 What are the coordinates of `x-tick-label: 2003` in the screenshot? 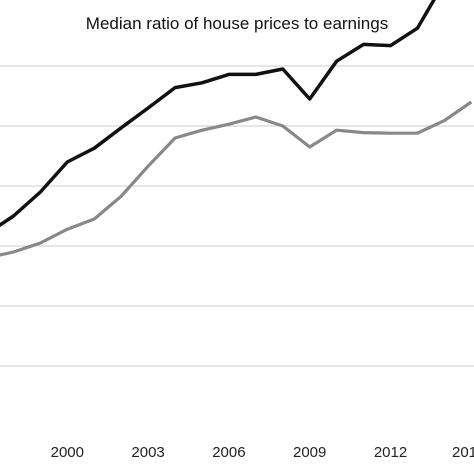 It's located at (147, 452).